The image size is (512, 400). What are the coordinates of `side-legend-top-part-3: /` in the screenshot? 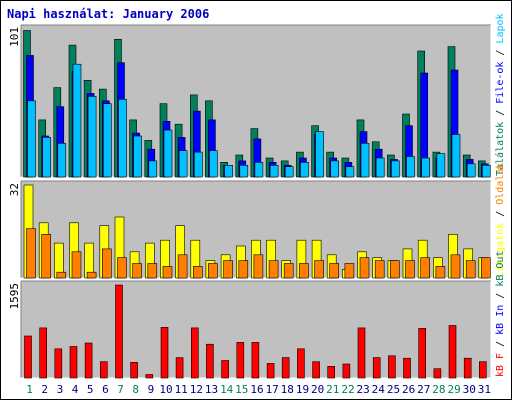 It's located at (500, 56).